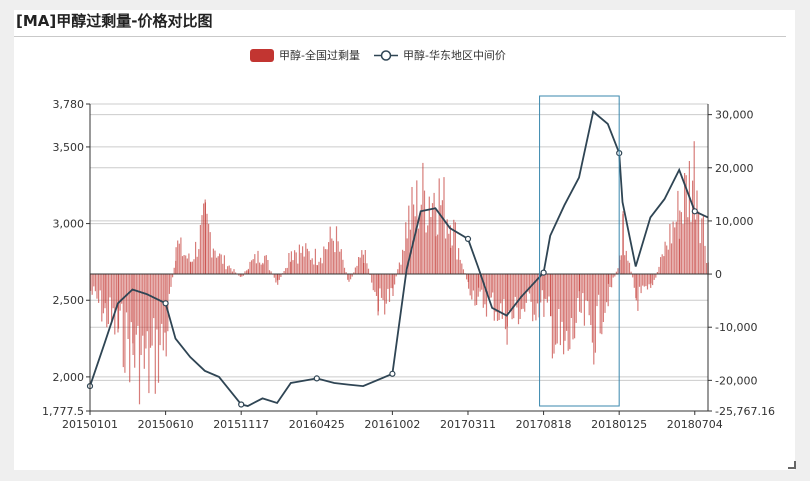 The width and height of the screenshot is (810, 481). Describe the element at coordinates (305, 55) in the screenshot. I see `legend-item-surplus: 甲醇-全国过剩量` at that location.